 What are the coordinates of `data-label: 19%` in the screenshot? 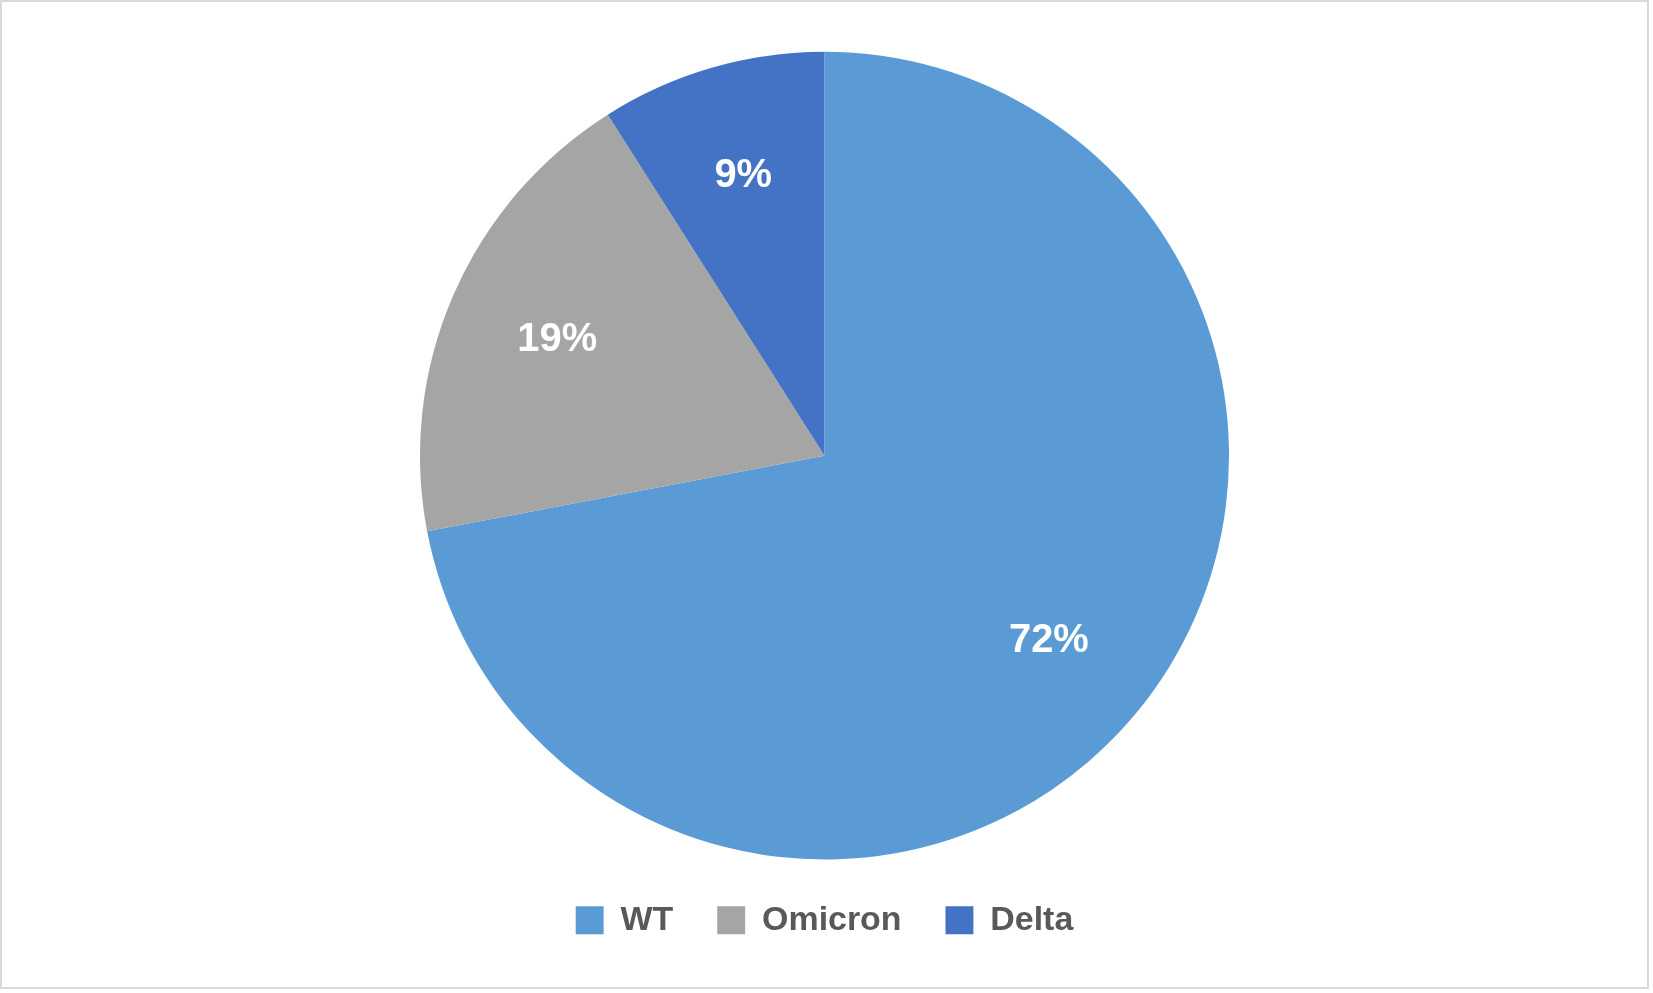 It's located at (557, 337).